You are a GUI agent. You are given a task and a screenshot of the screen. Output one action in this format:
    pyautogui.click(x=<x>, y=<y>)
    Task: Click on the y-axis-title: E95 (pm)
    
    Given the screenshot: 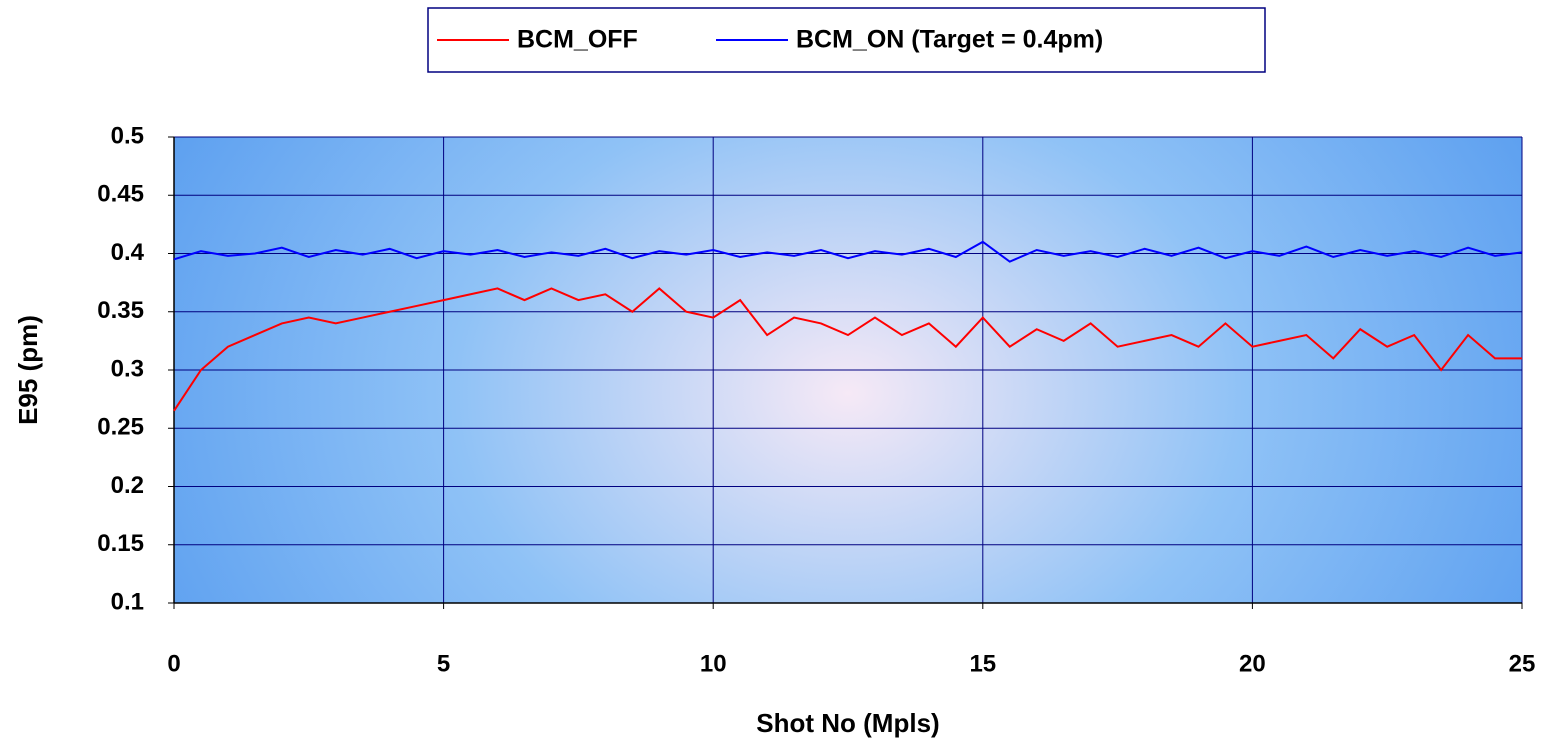 What is the action you would take?
    pyautogui.click(x=28, y=370)
    